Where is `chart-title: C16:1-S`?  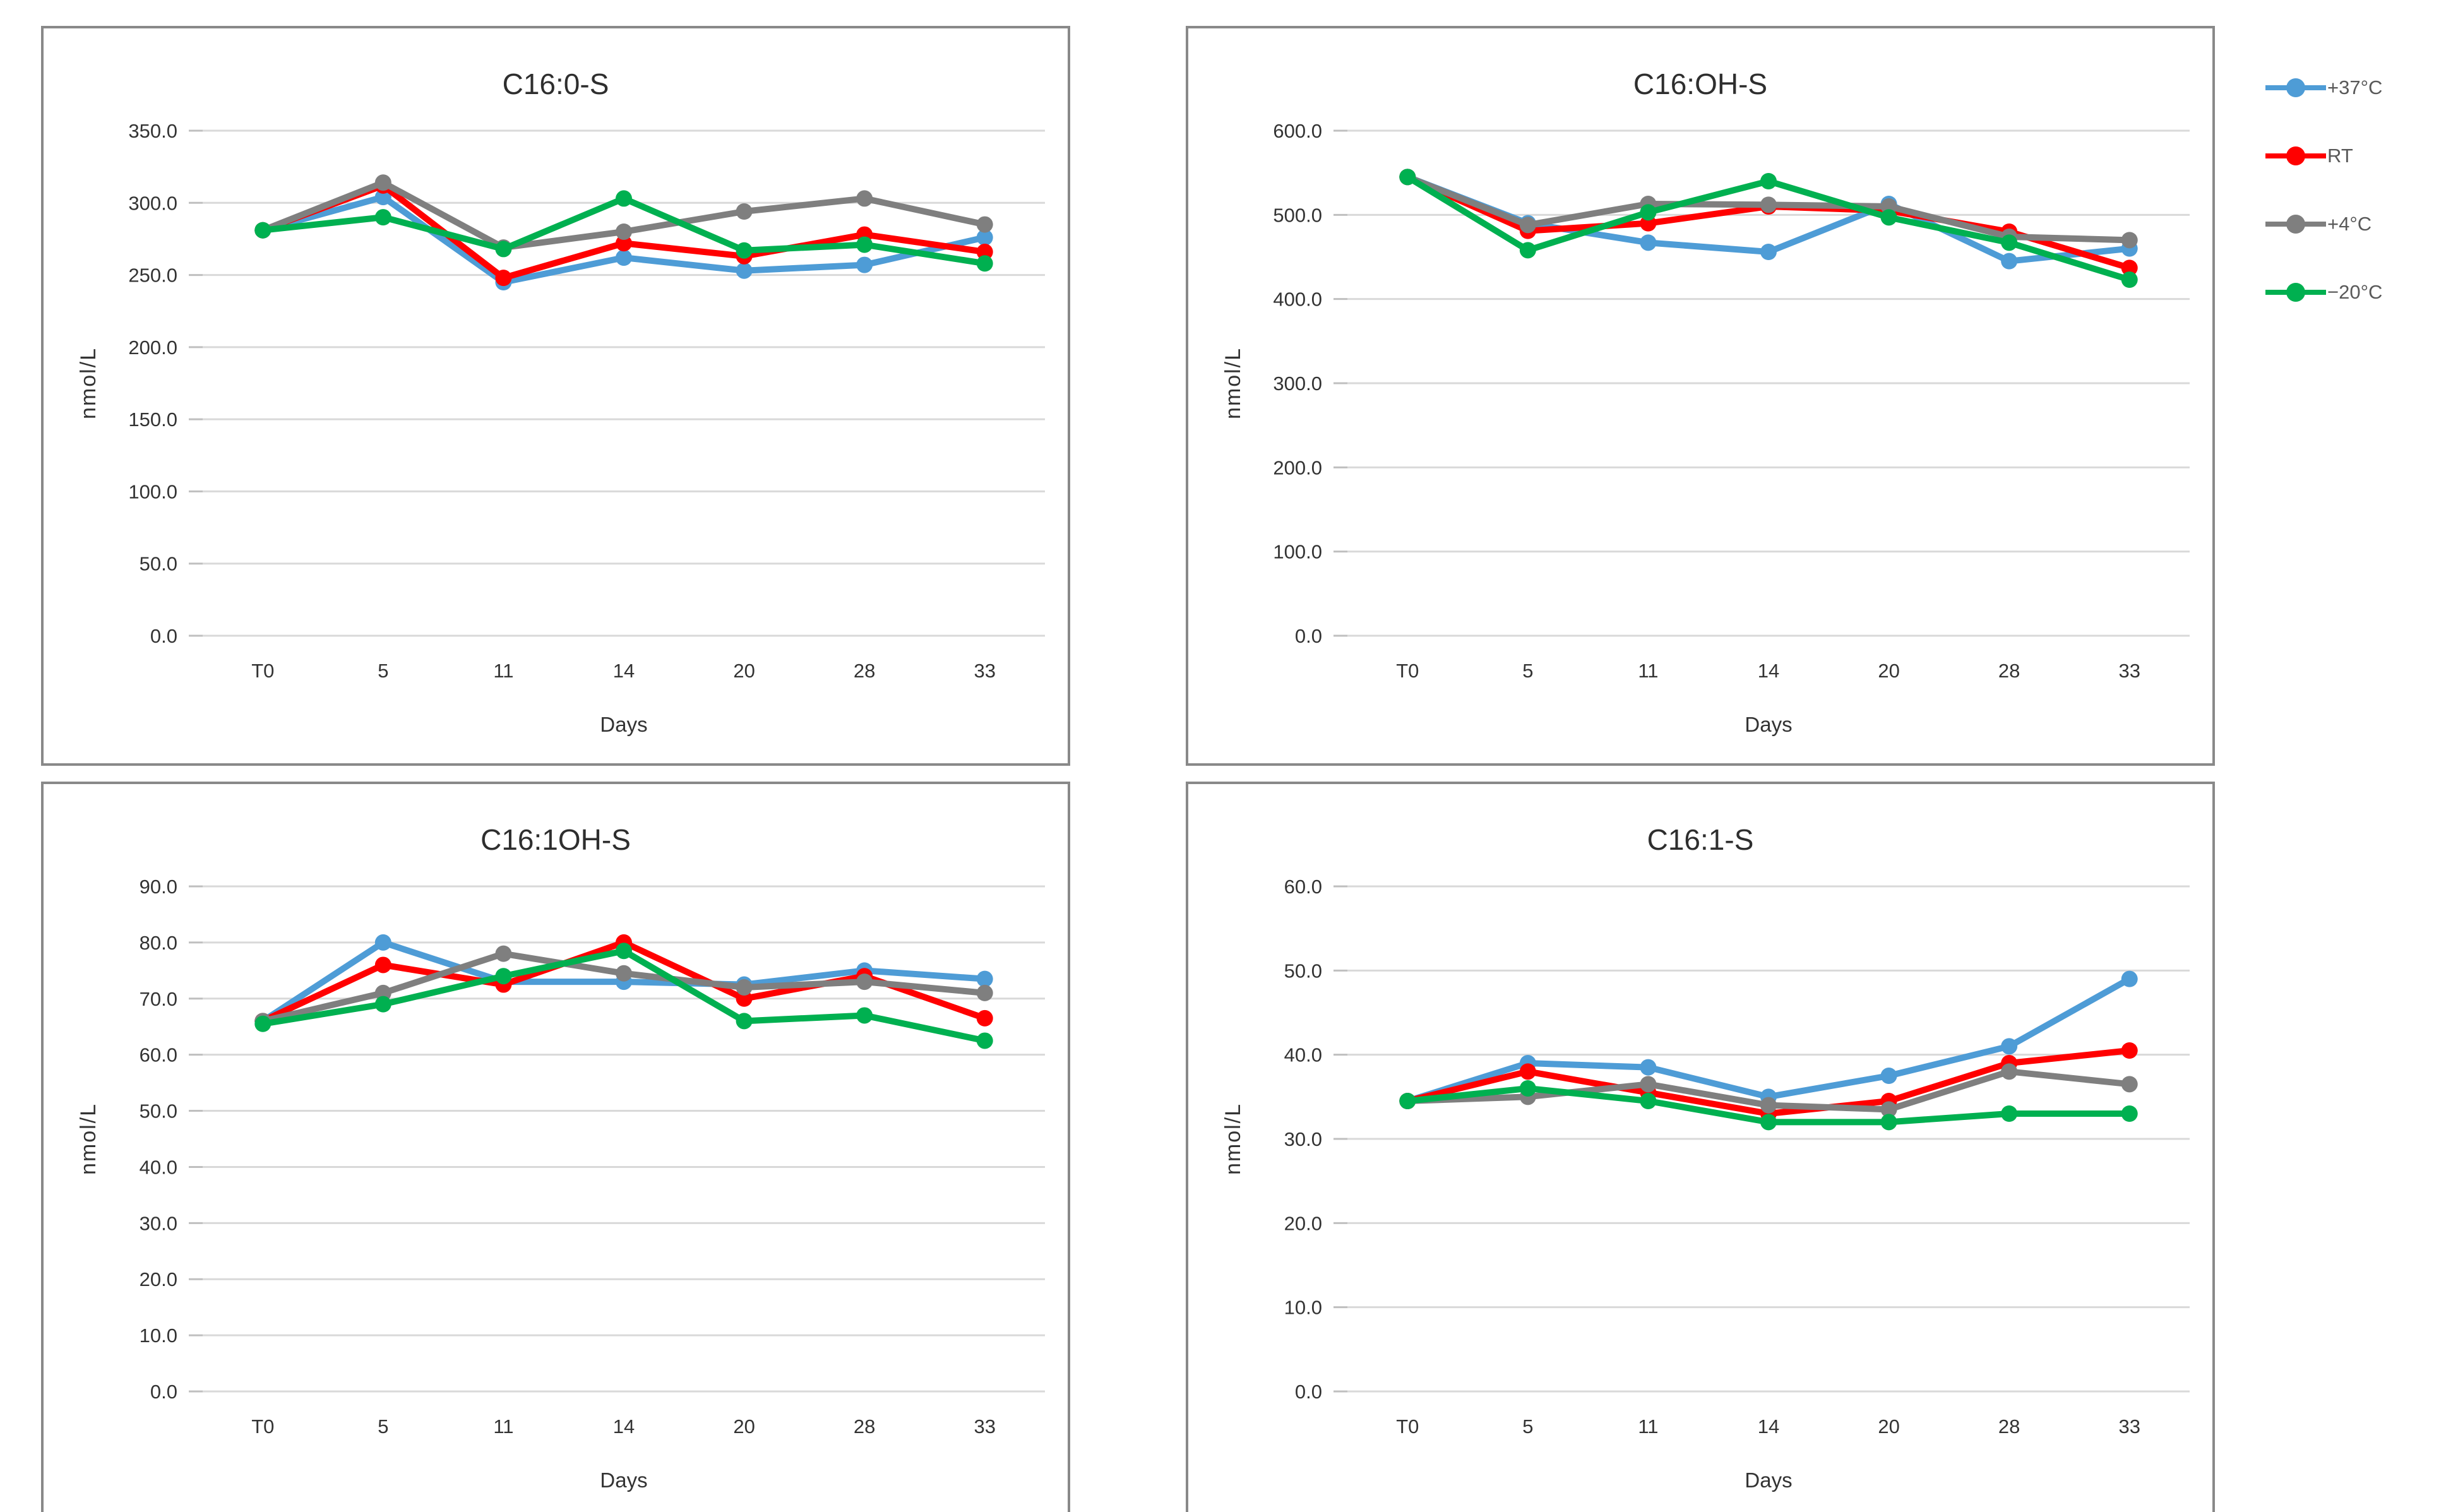
chart-title: C16:1-S is located at coordinates (1700, 839).